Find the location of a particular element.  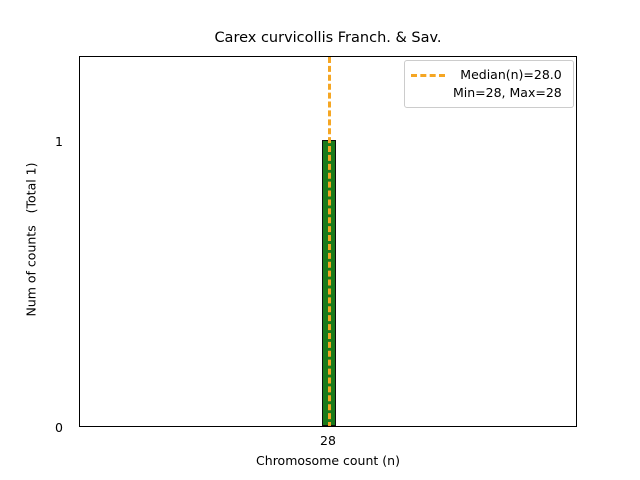

legend-entry-median: Median(n)=28.0 is located at coordinates (511, 74).